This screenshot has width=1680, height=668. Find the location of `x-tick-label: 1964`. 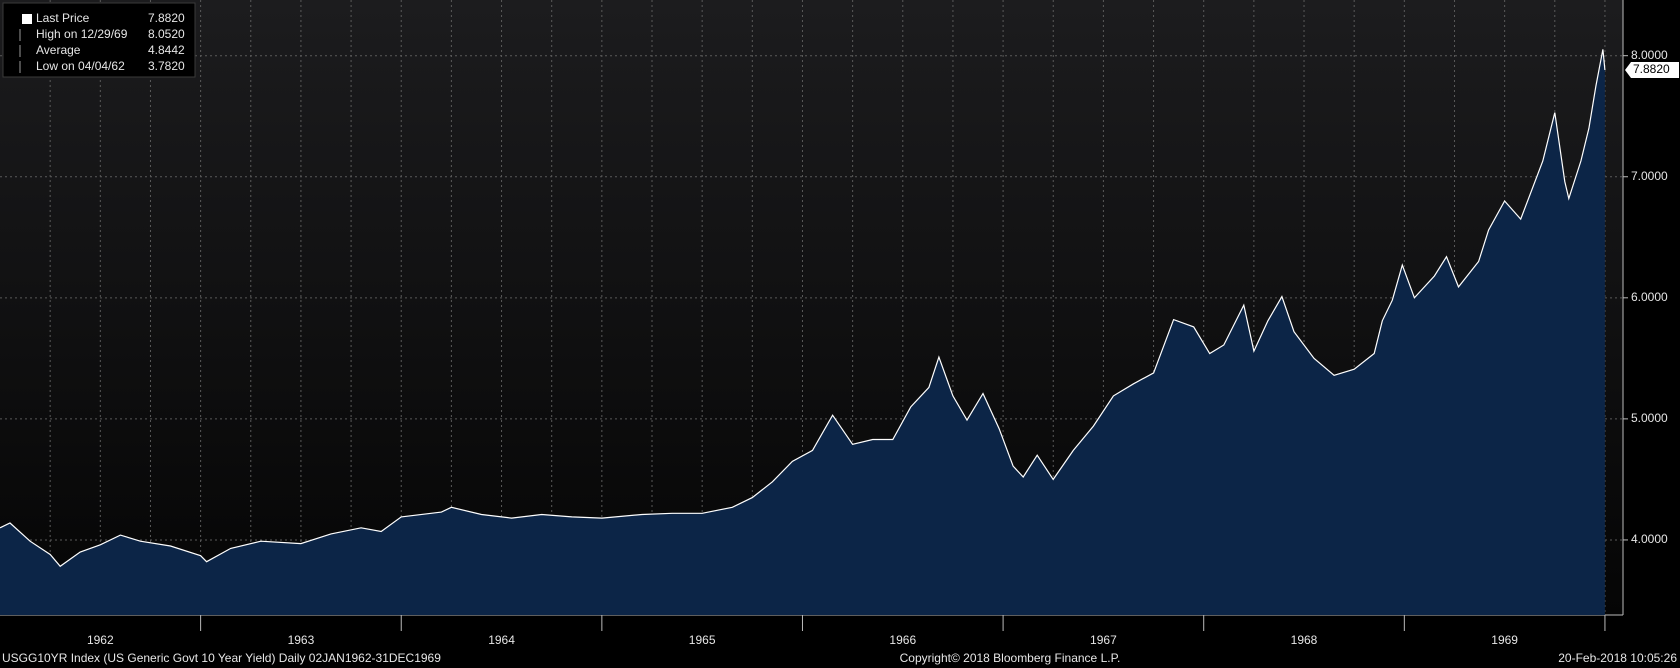

x-tick-label: 1964 is located at coordinates (501, 640).